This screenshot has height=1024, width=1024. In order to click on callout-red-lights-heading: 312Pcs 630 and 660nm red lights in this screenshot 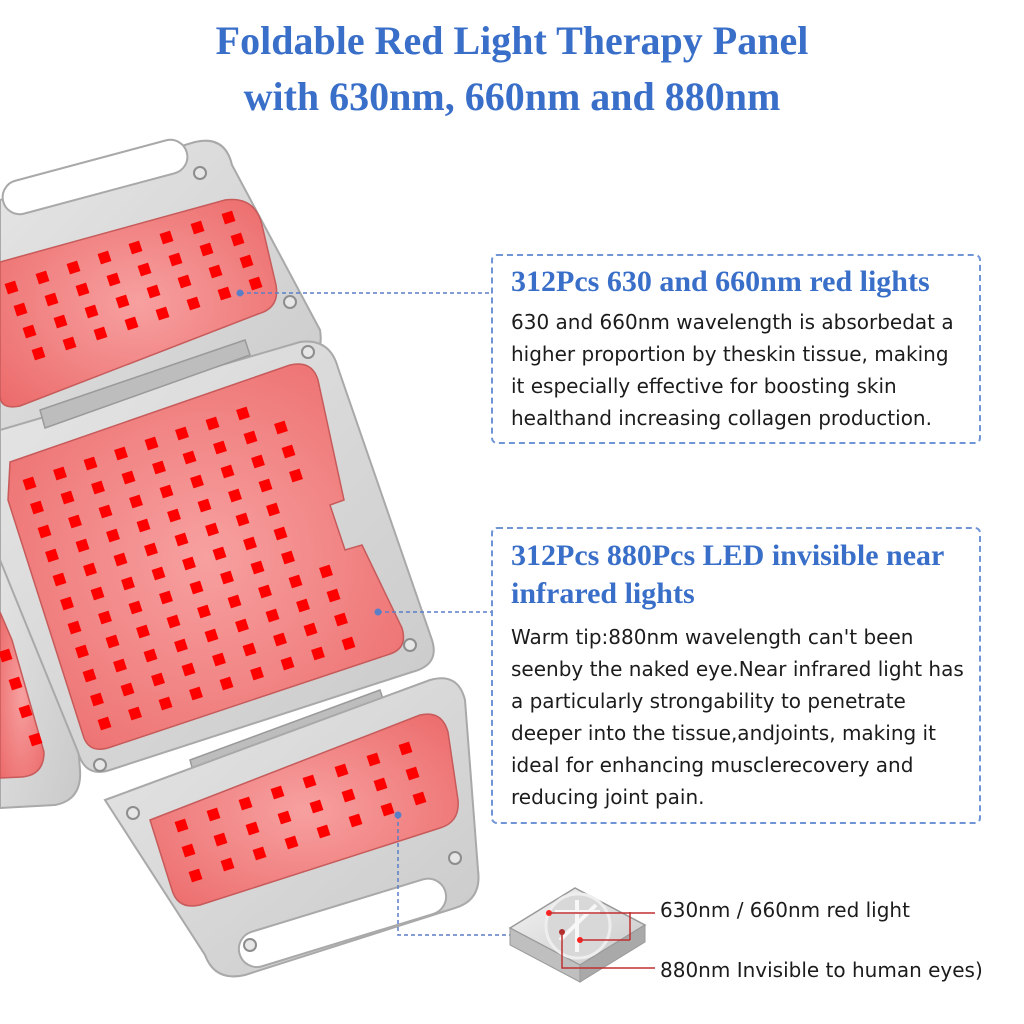, I will do `click(720, 281)`.